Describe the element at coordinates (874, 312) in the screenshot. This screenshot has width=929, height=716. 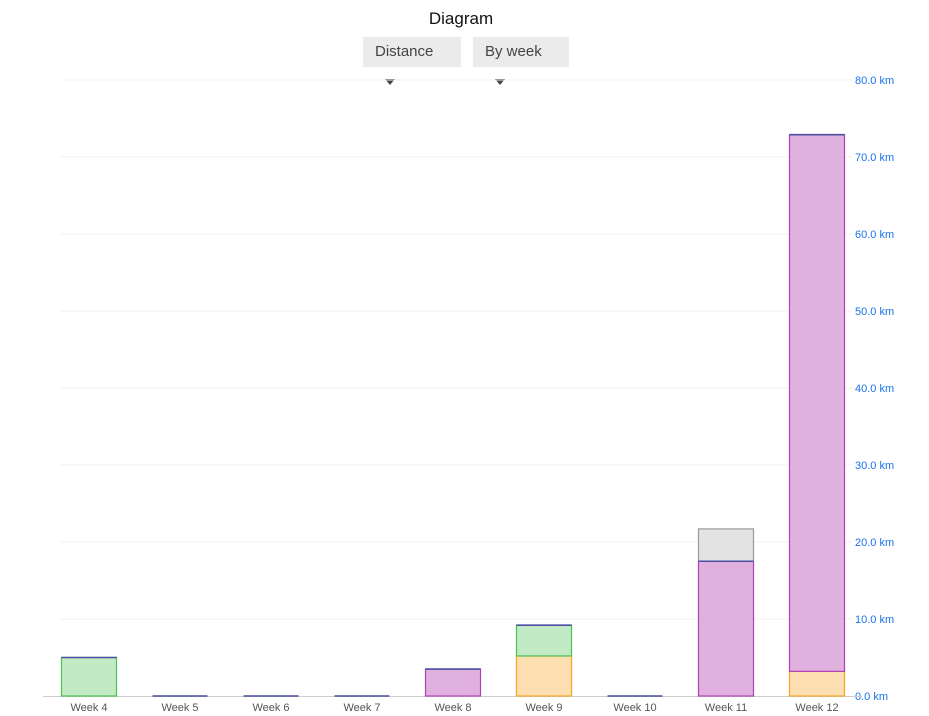
I see `y-tick-label: 50.0 km` at that location.